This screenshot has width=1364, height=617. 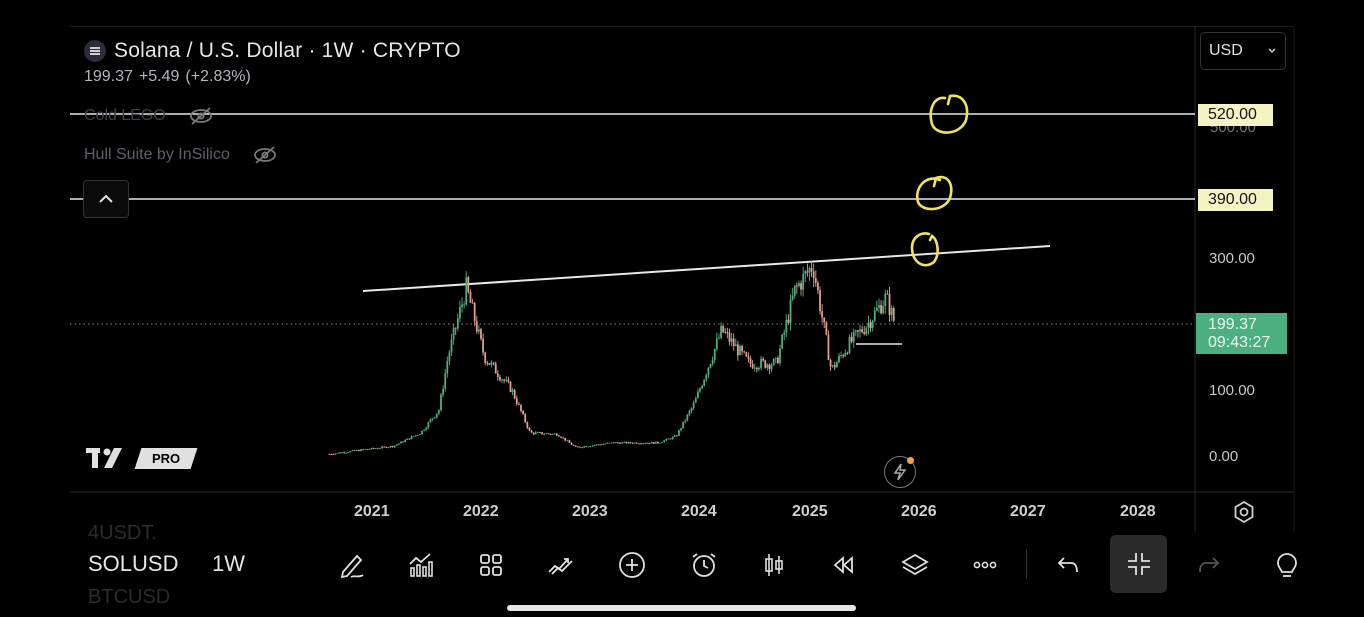 I want to click on undo-button, so click(x=1068, y=565).